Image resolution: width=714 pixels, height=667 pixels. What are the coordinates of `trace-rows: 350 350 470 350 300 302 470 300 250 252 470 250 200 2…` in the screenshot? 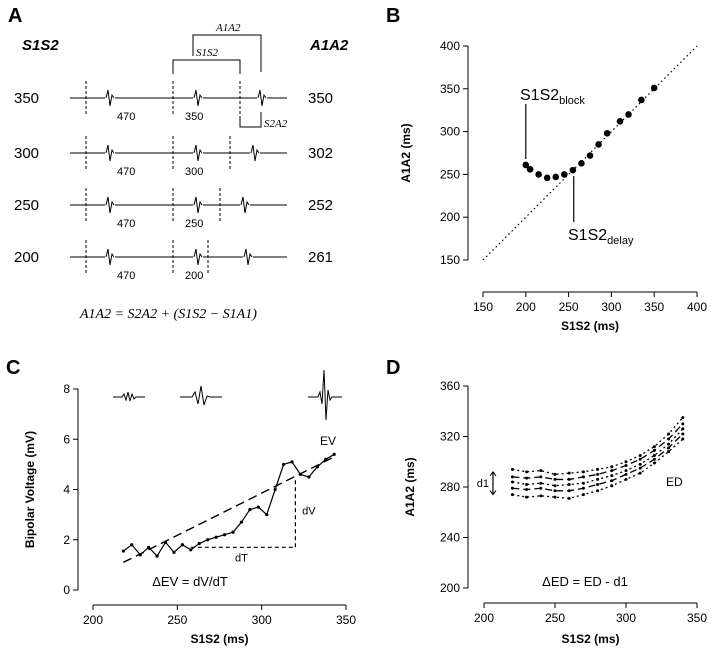 It's located at (173, 181).